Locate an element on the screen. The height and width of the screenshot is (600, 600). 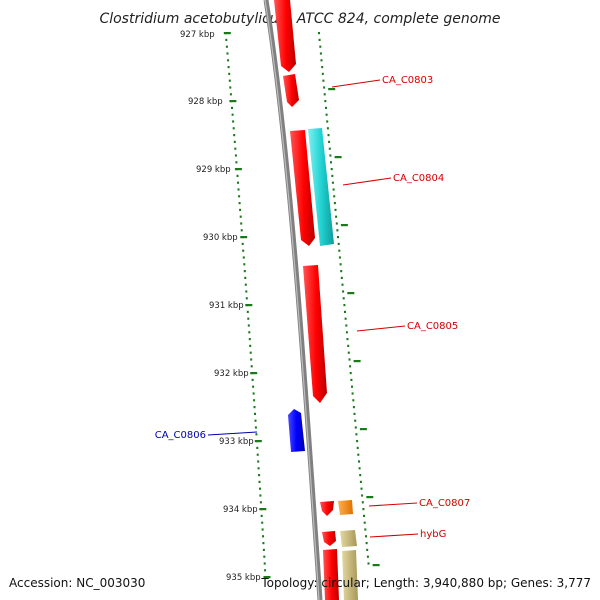
position-ruler is located at coordinates (247, 305).